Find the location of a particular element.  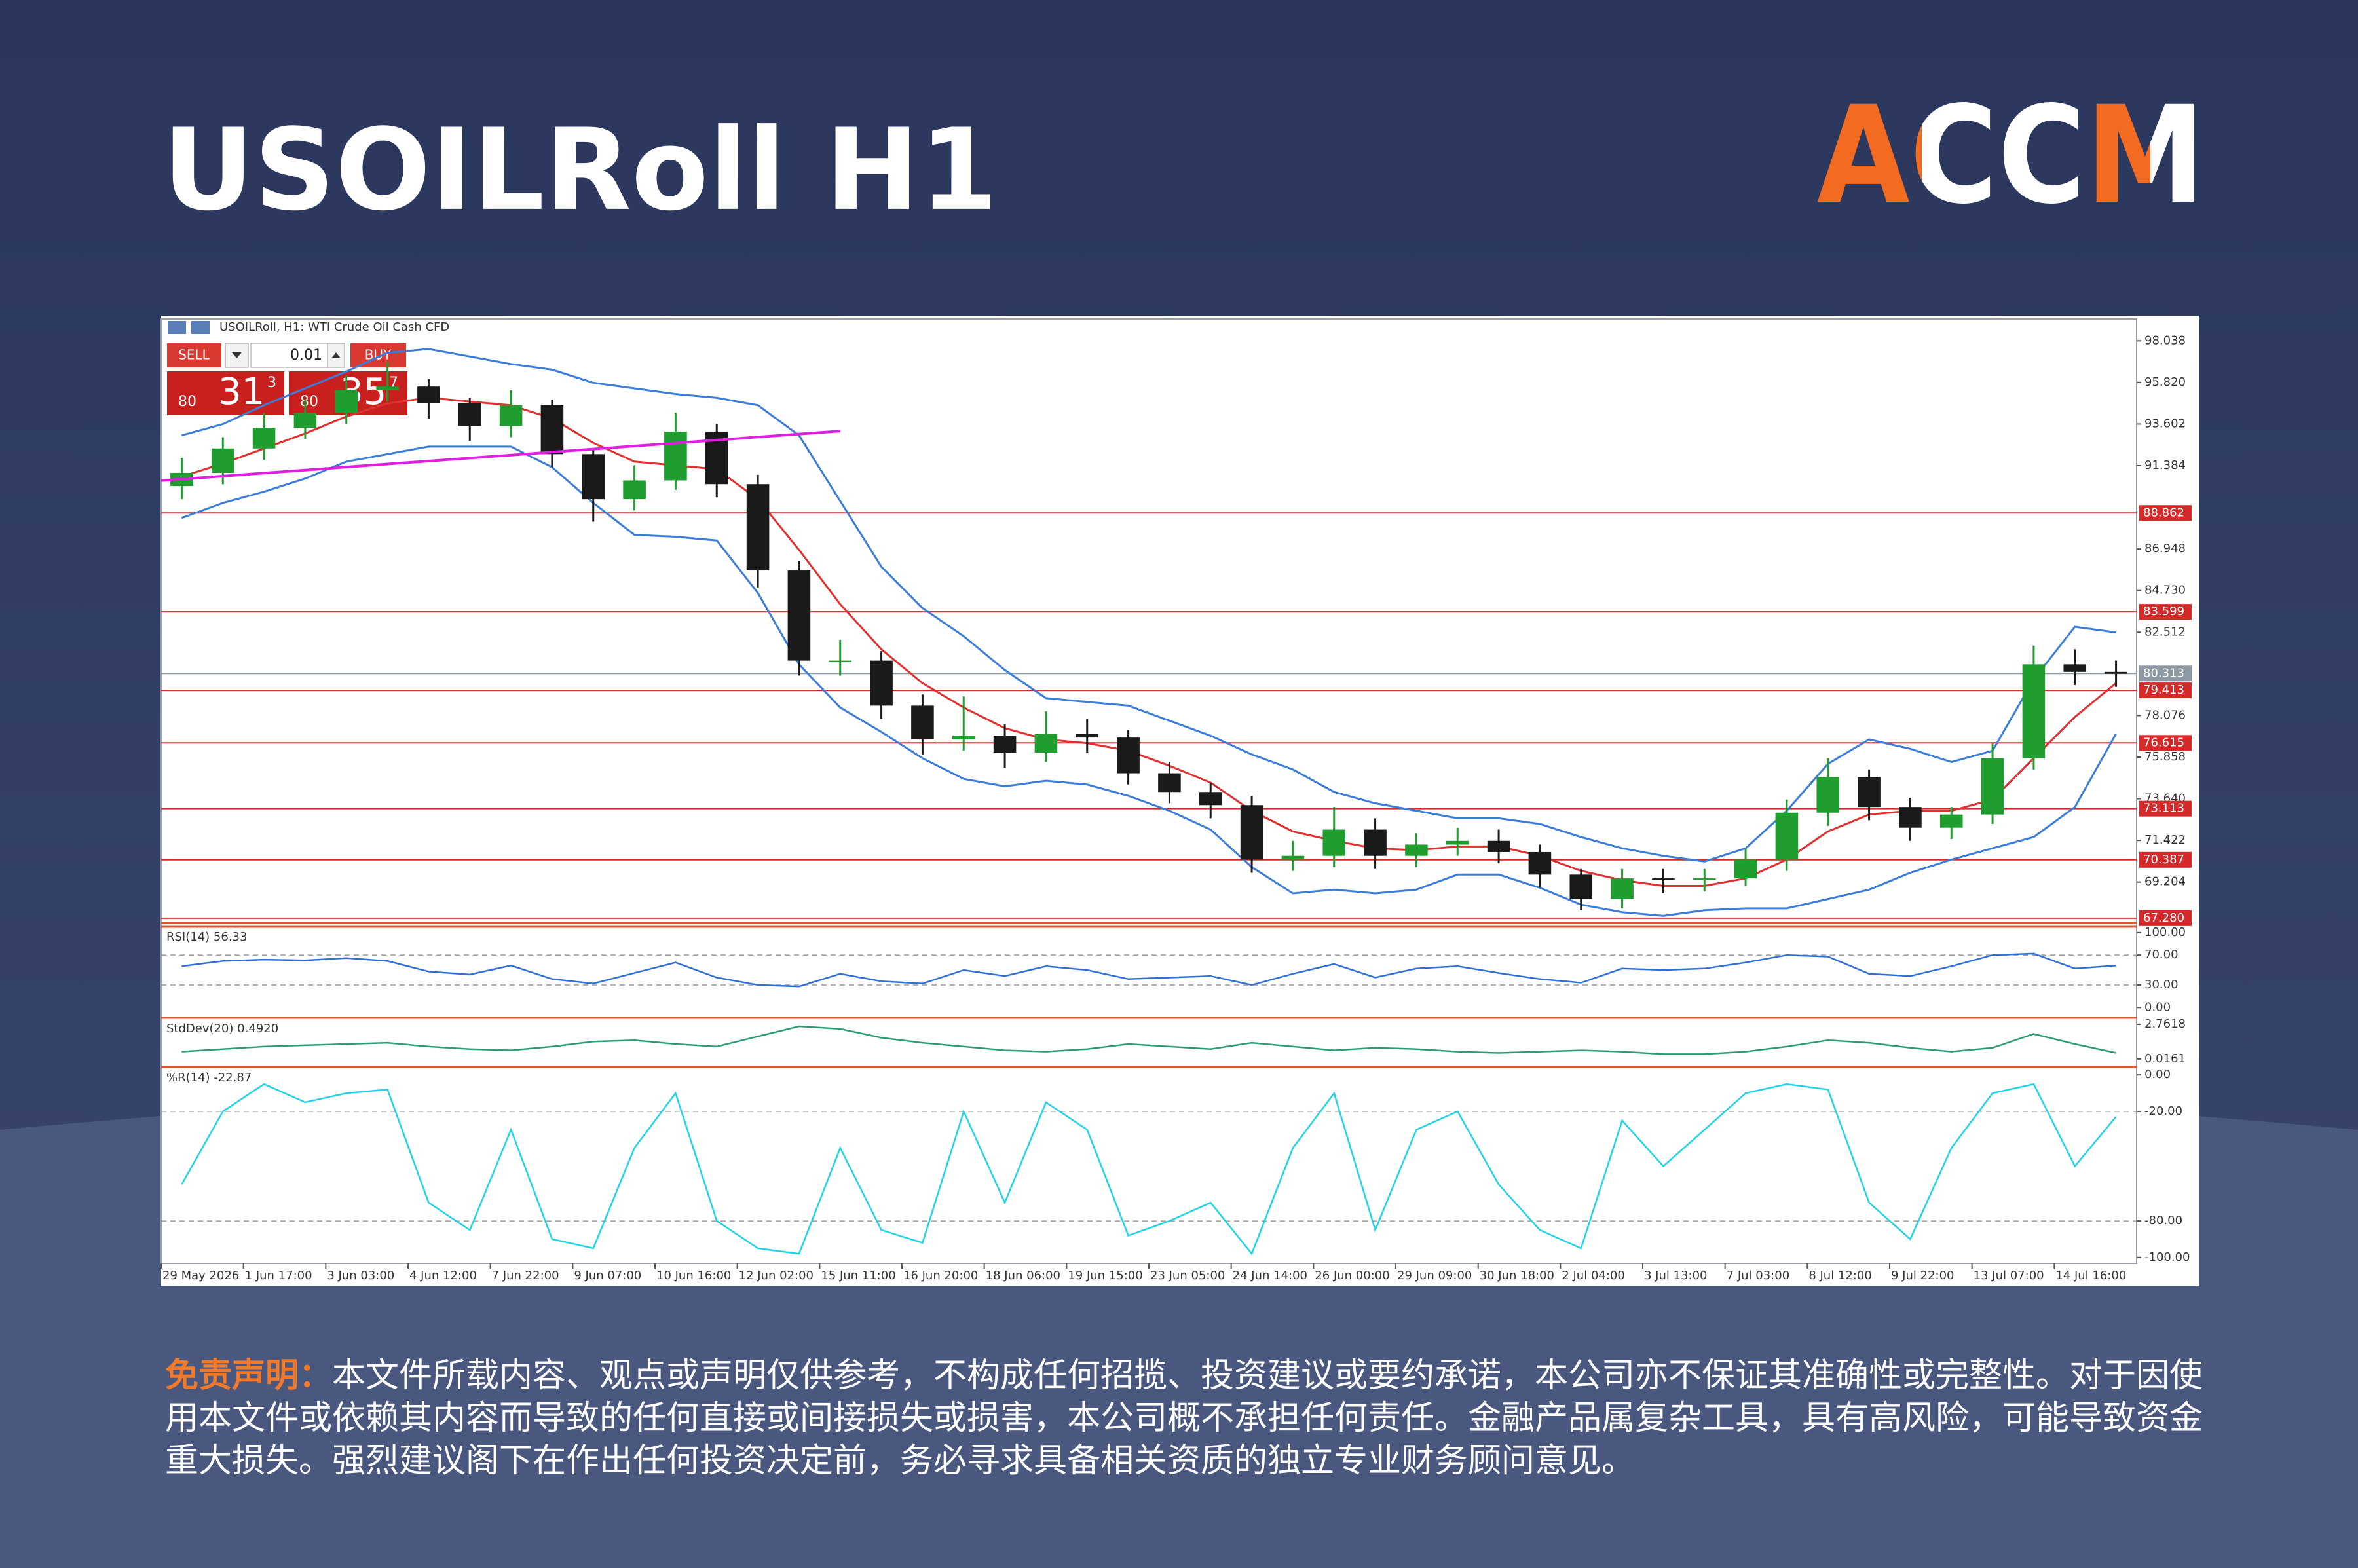

x-tick-label: 8 Jul 12:00 is located at coordinates (1840, 1275).